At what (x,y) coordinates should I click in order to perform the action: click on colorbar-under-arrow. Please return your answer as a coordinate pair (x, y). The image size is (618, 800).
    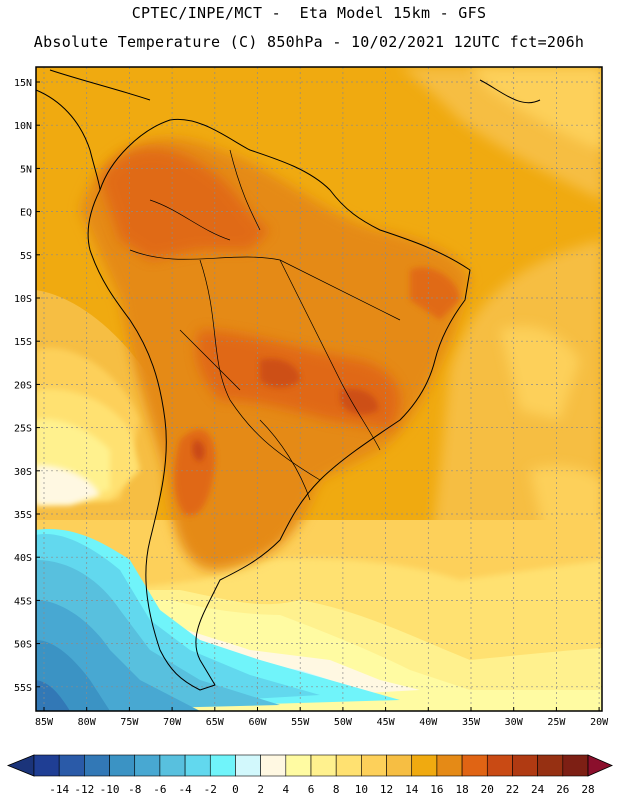
    Looking at the image, I should click on (20, 765).